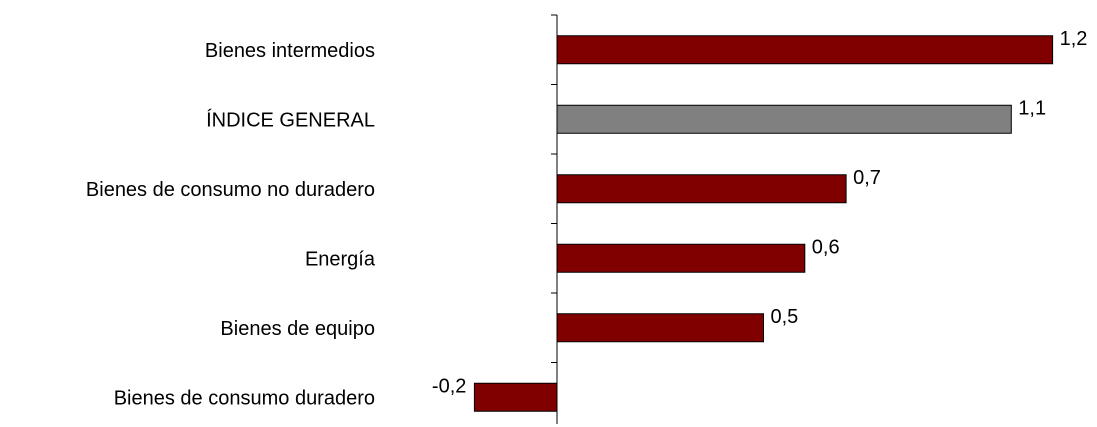 The image size is (1097, 427). What do you see at coordinates (785, 317) in the screenshot?
I see `value-label: 0,5` at bounding box center [785, 317].